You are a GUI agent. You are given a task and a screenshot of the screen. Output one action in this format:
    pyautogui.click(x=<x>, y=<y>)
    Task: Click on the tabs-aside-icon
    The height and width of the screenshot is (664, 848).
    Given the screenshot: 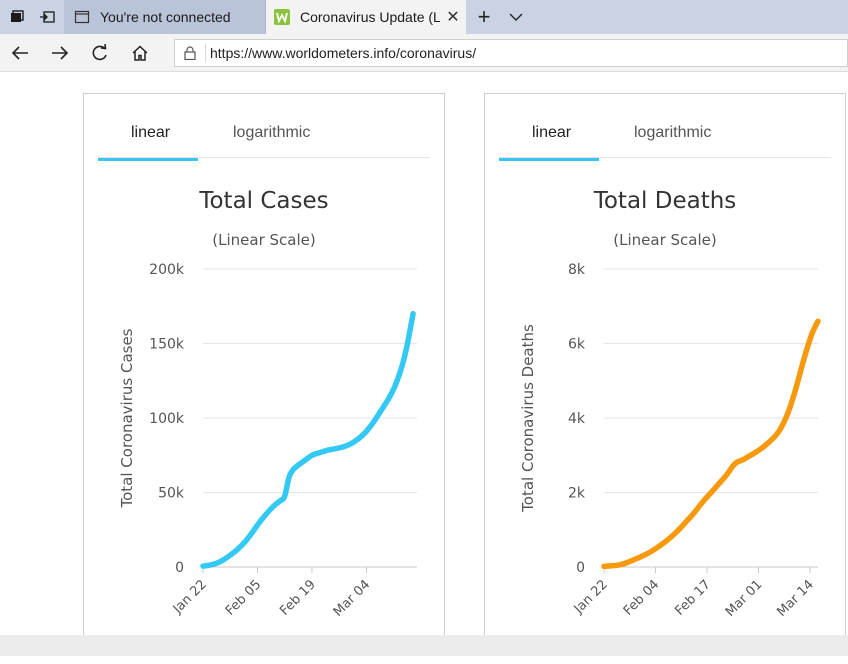 What is the action you would take?
    pyautogui.click(x=47, y=17)
    